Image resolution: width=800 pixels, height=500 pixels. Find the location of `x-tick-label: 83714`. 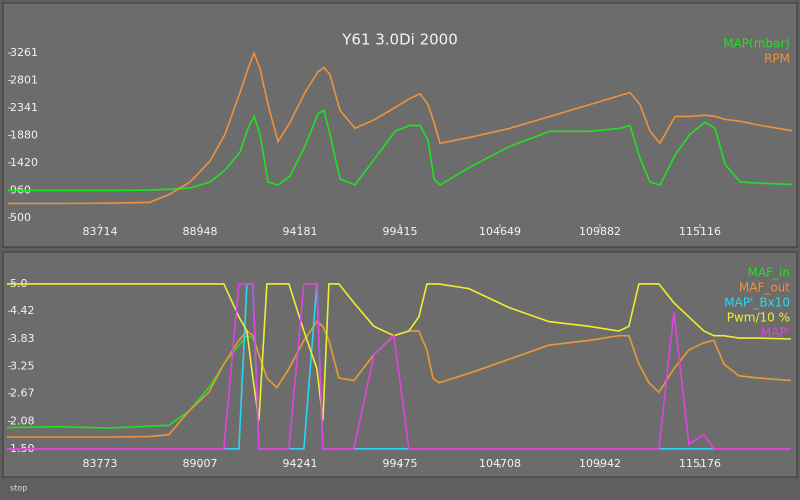

x-tick-label: 83714 is located at coordinates (99, 231).